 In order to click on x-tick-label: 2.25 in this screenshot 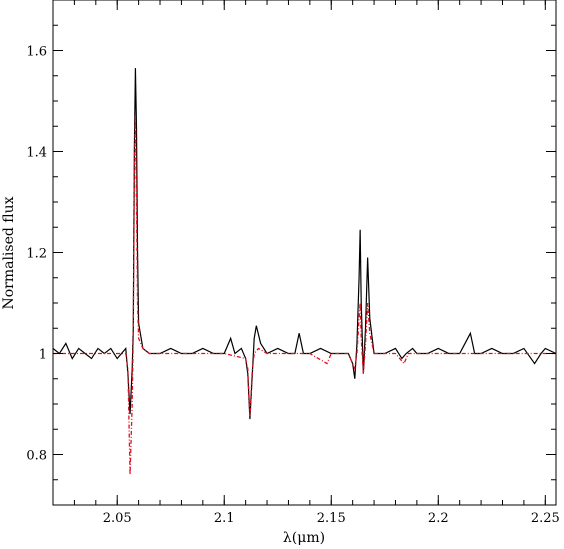, I will do `click(545, 518)`.